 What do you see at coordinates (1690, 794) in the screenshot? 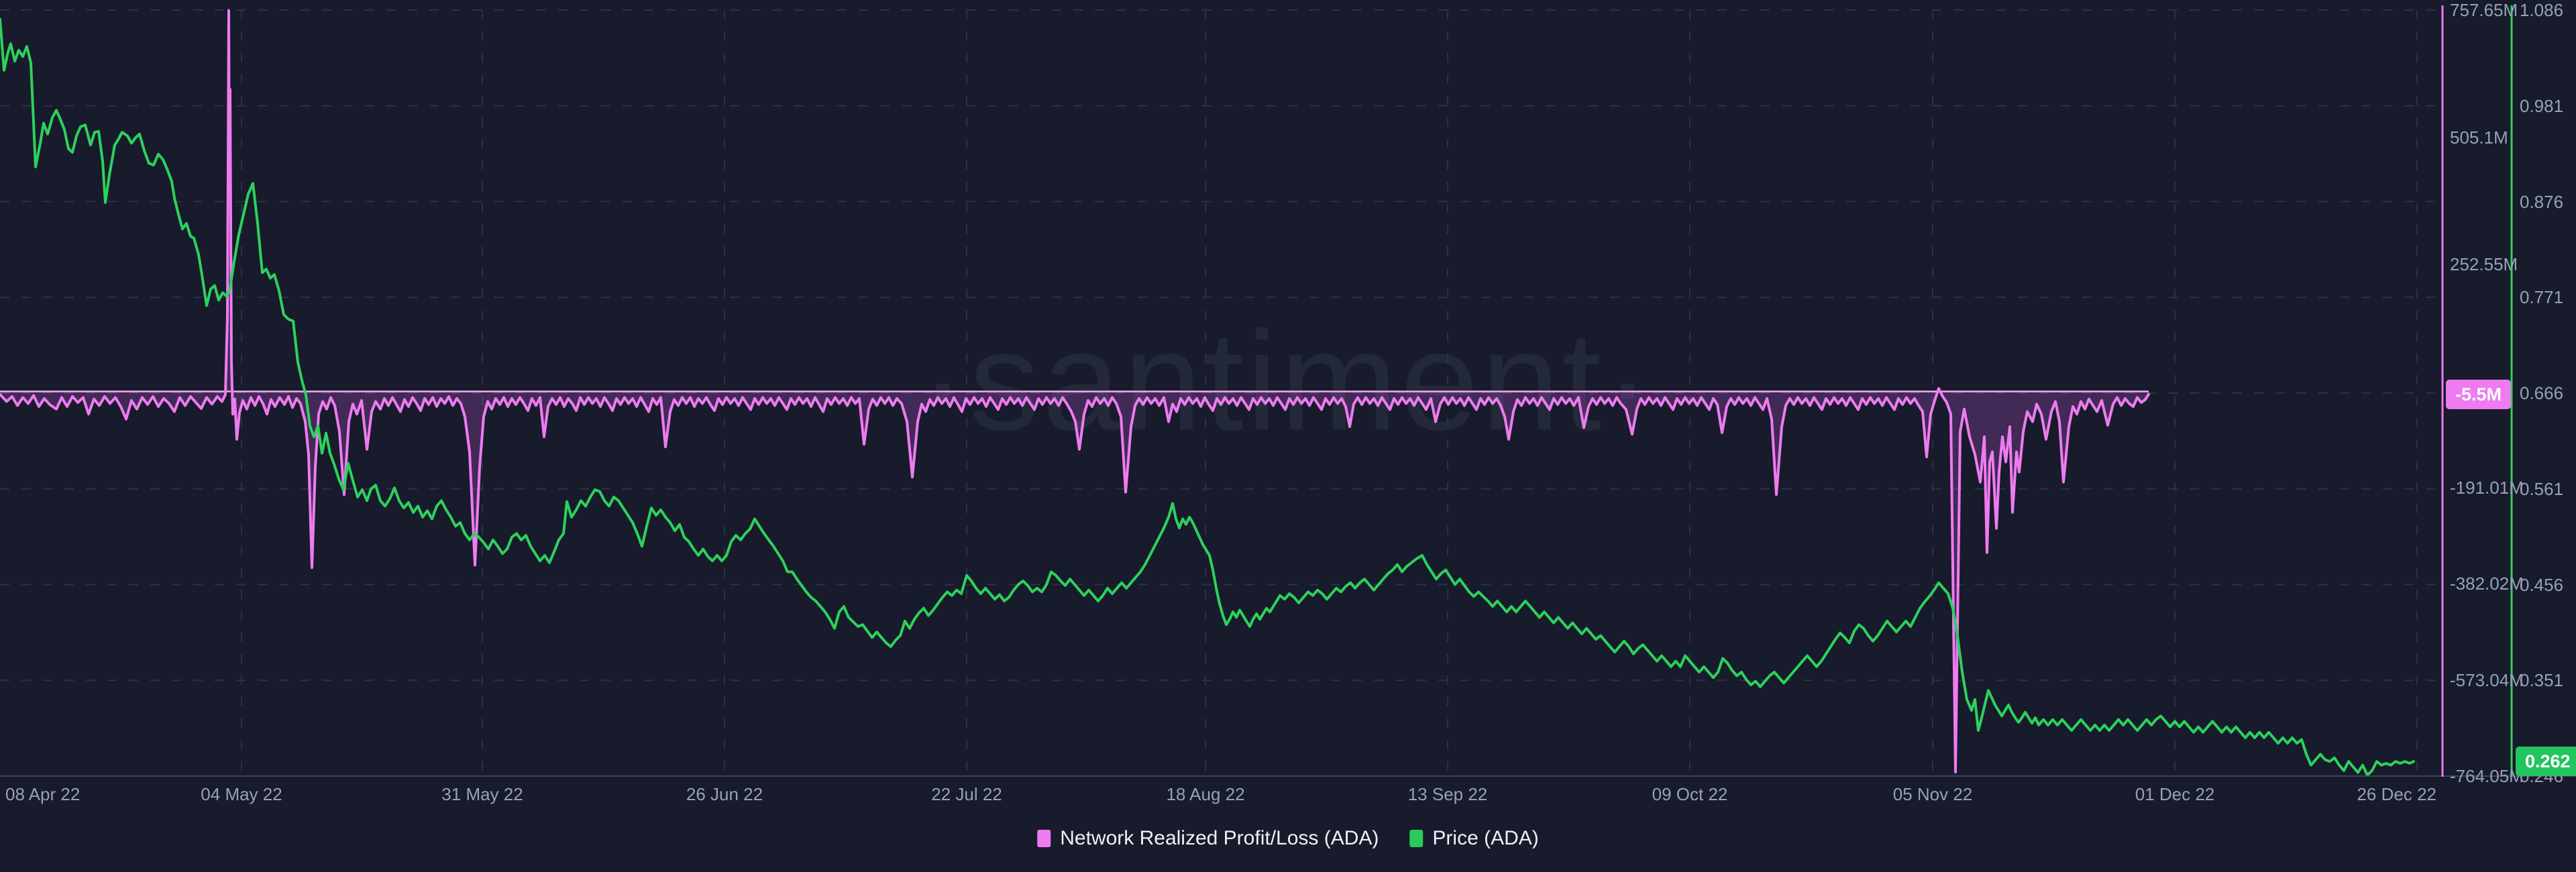
I see `x-axis-label: 09 Oct 22` at bounding box center [1690, 794].